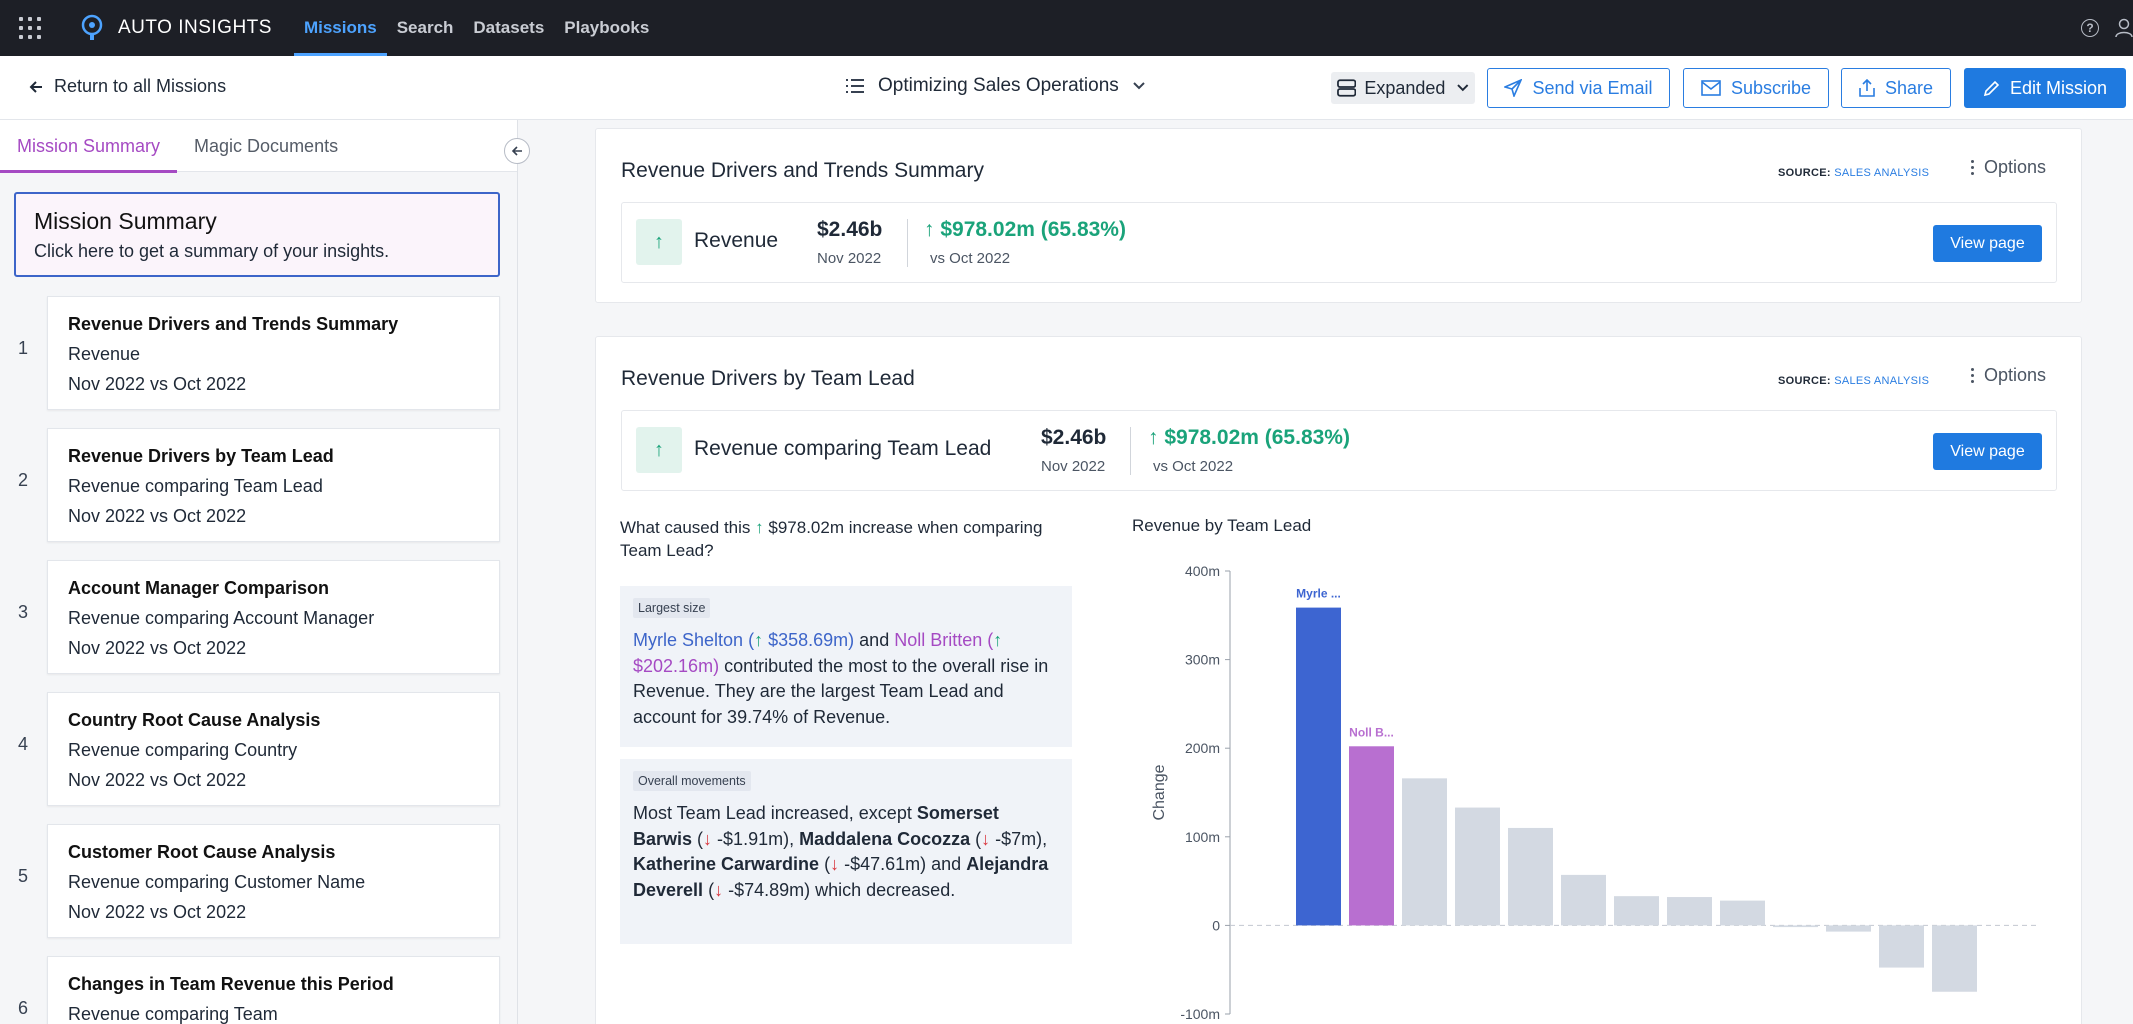 The height and width of the screenshot is (1024, 2133). What do you see at coordinates (855, 86) in the screenshot?
I see `list-icon` at bounding box center [855, 86].